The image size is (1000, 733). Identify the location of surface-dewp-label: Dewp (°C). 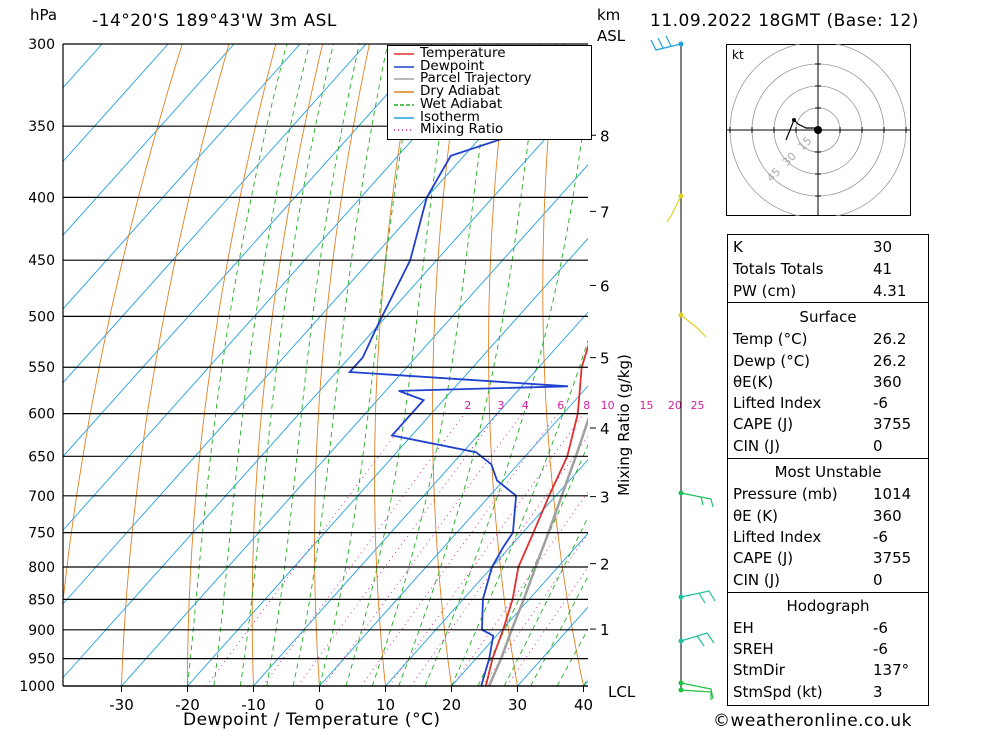
(772, 361).